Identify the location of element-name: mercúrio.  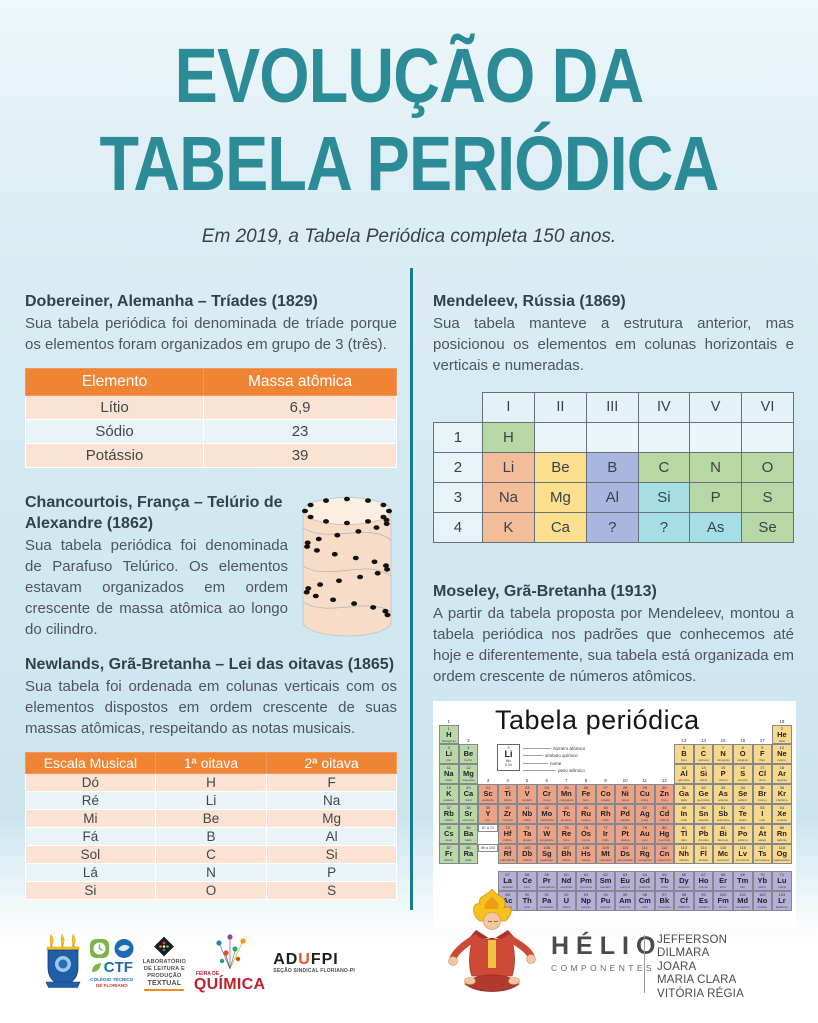
(664, 839).